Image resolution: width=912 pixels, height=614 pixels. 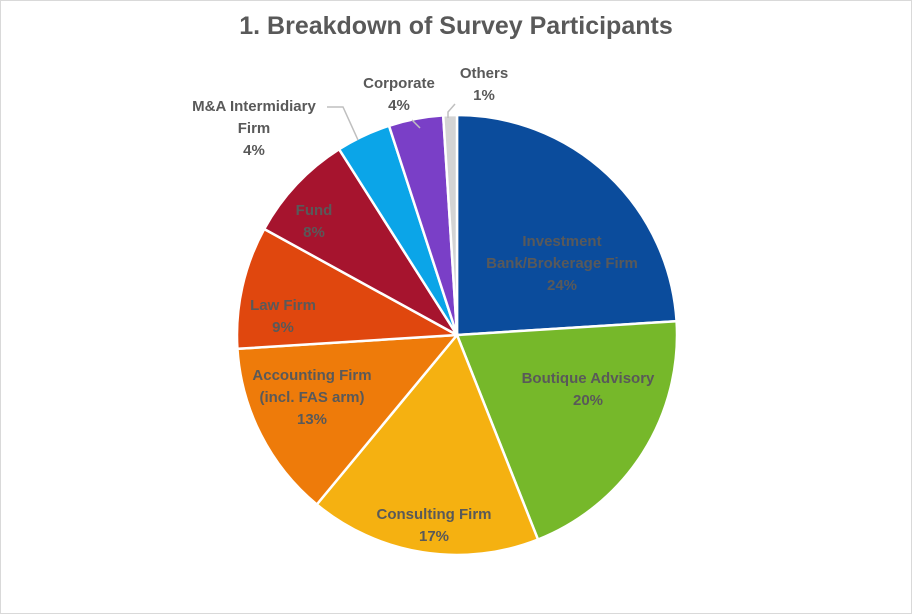 What do you see at coordinates (311, 397) in the screenshot?
I see `slice-label-accounting-firm-incl-fas-arm-: Accounting Firm (incl. FAS arm) 13%` at bounding box center [311, 397].